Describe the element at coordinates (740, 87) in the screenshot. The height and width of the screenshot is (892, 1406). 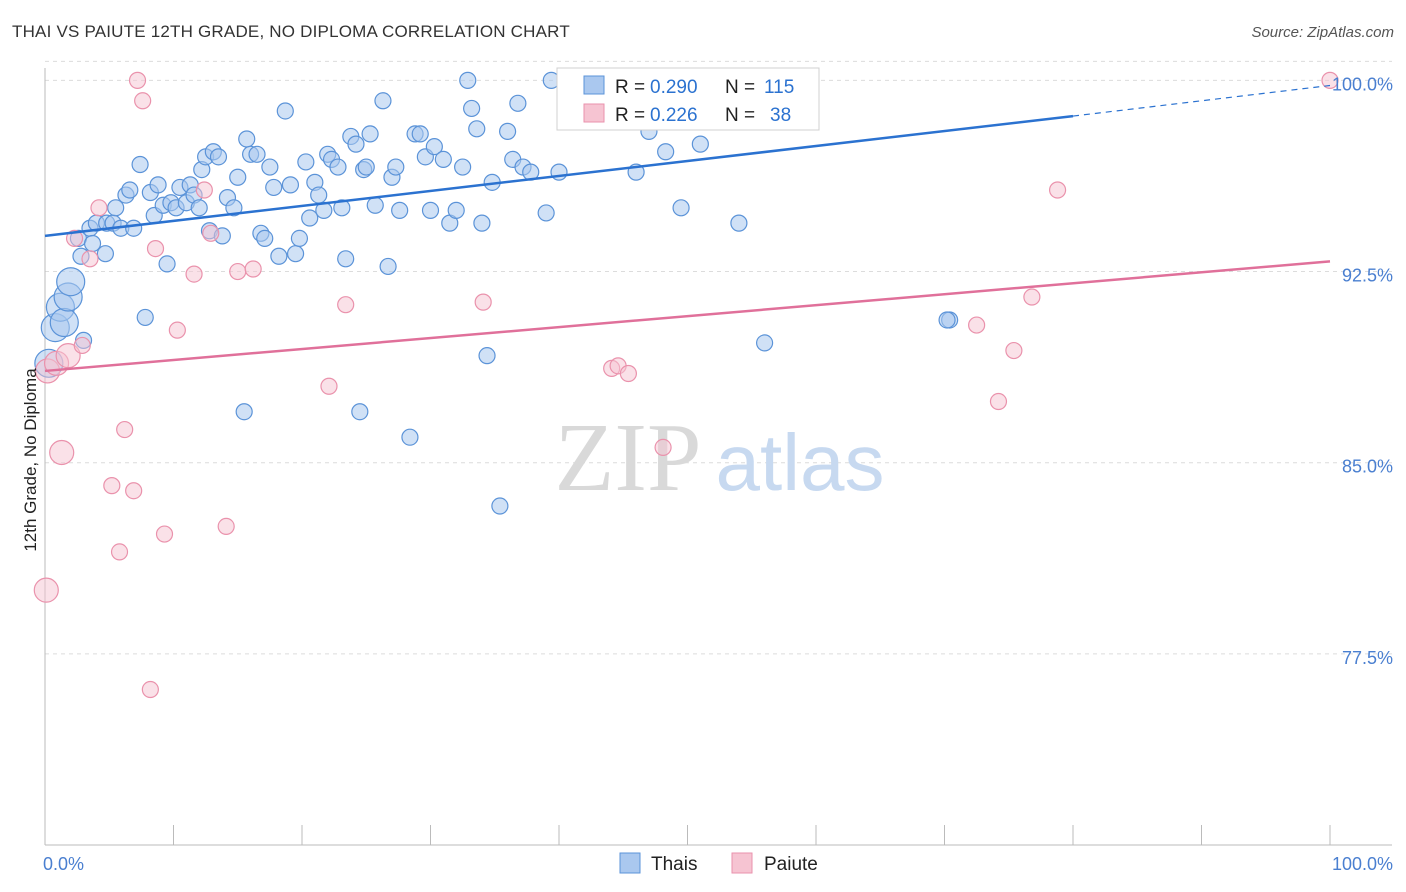
I see `thais-n-label: N =` at that location.